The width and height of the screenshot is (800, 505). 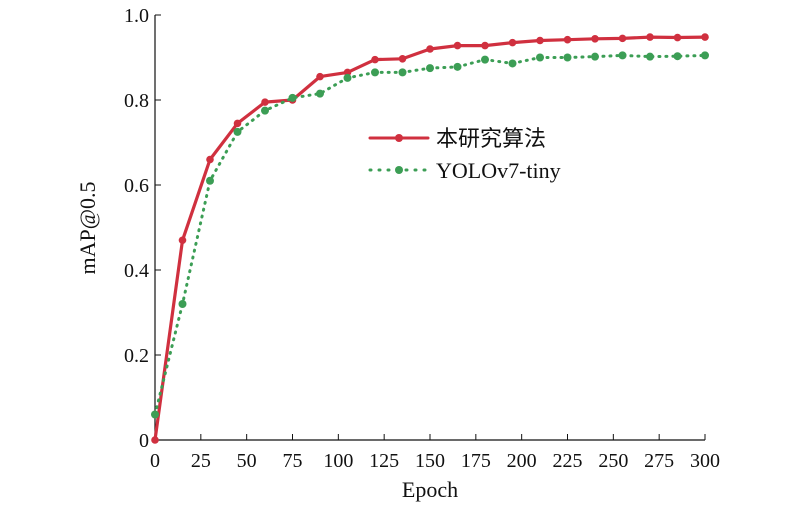 I want to click on x-tick-label: 25, so click(x=201, y=461).